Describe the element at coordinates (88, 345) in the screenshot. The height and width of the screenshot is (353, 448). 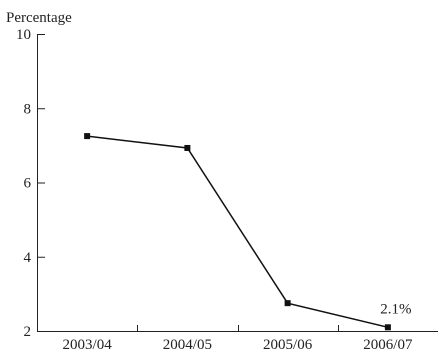
I see `x-tick-label: 2003/04` at that location.